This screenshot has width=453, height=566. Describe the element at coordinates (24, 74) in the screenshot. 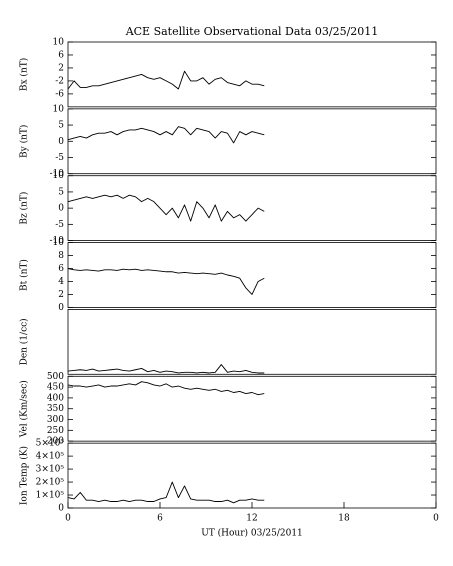

I see `y-axis-label: Bx (nT)` at that location.